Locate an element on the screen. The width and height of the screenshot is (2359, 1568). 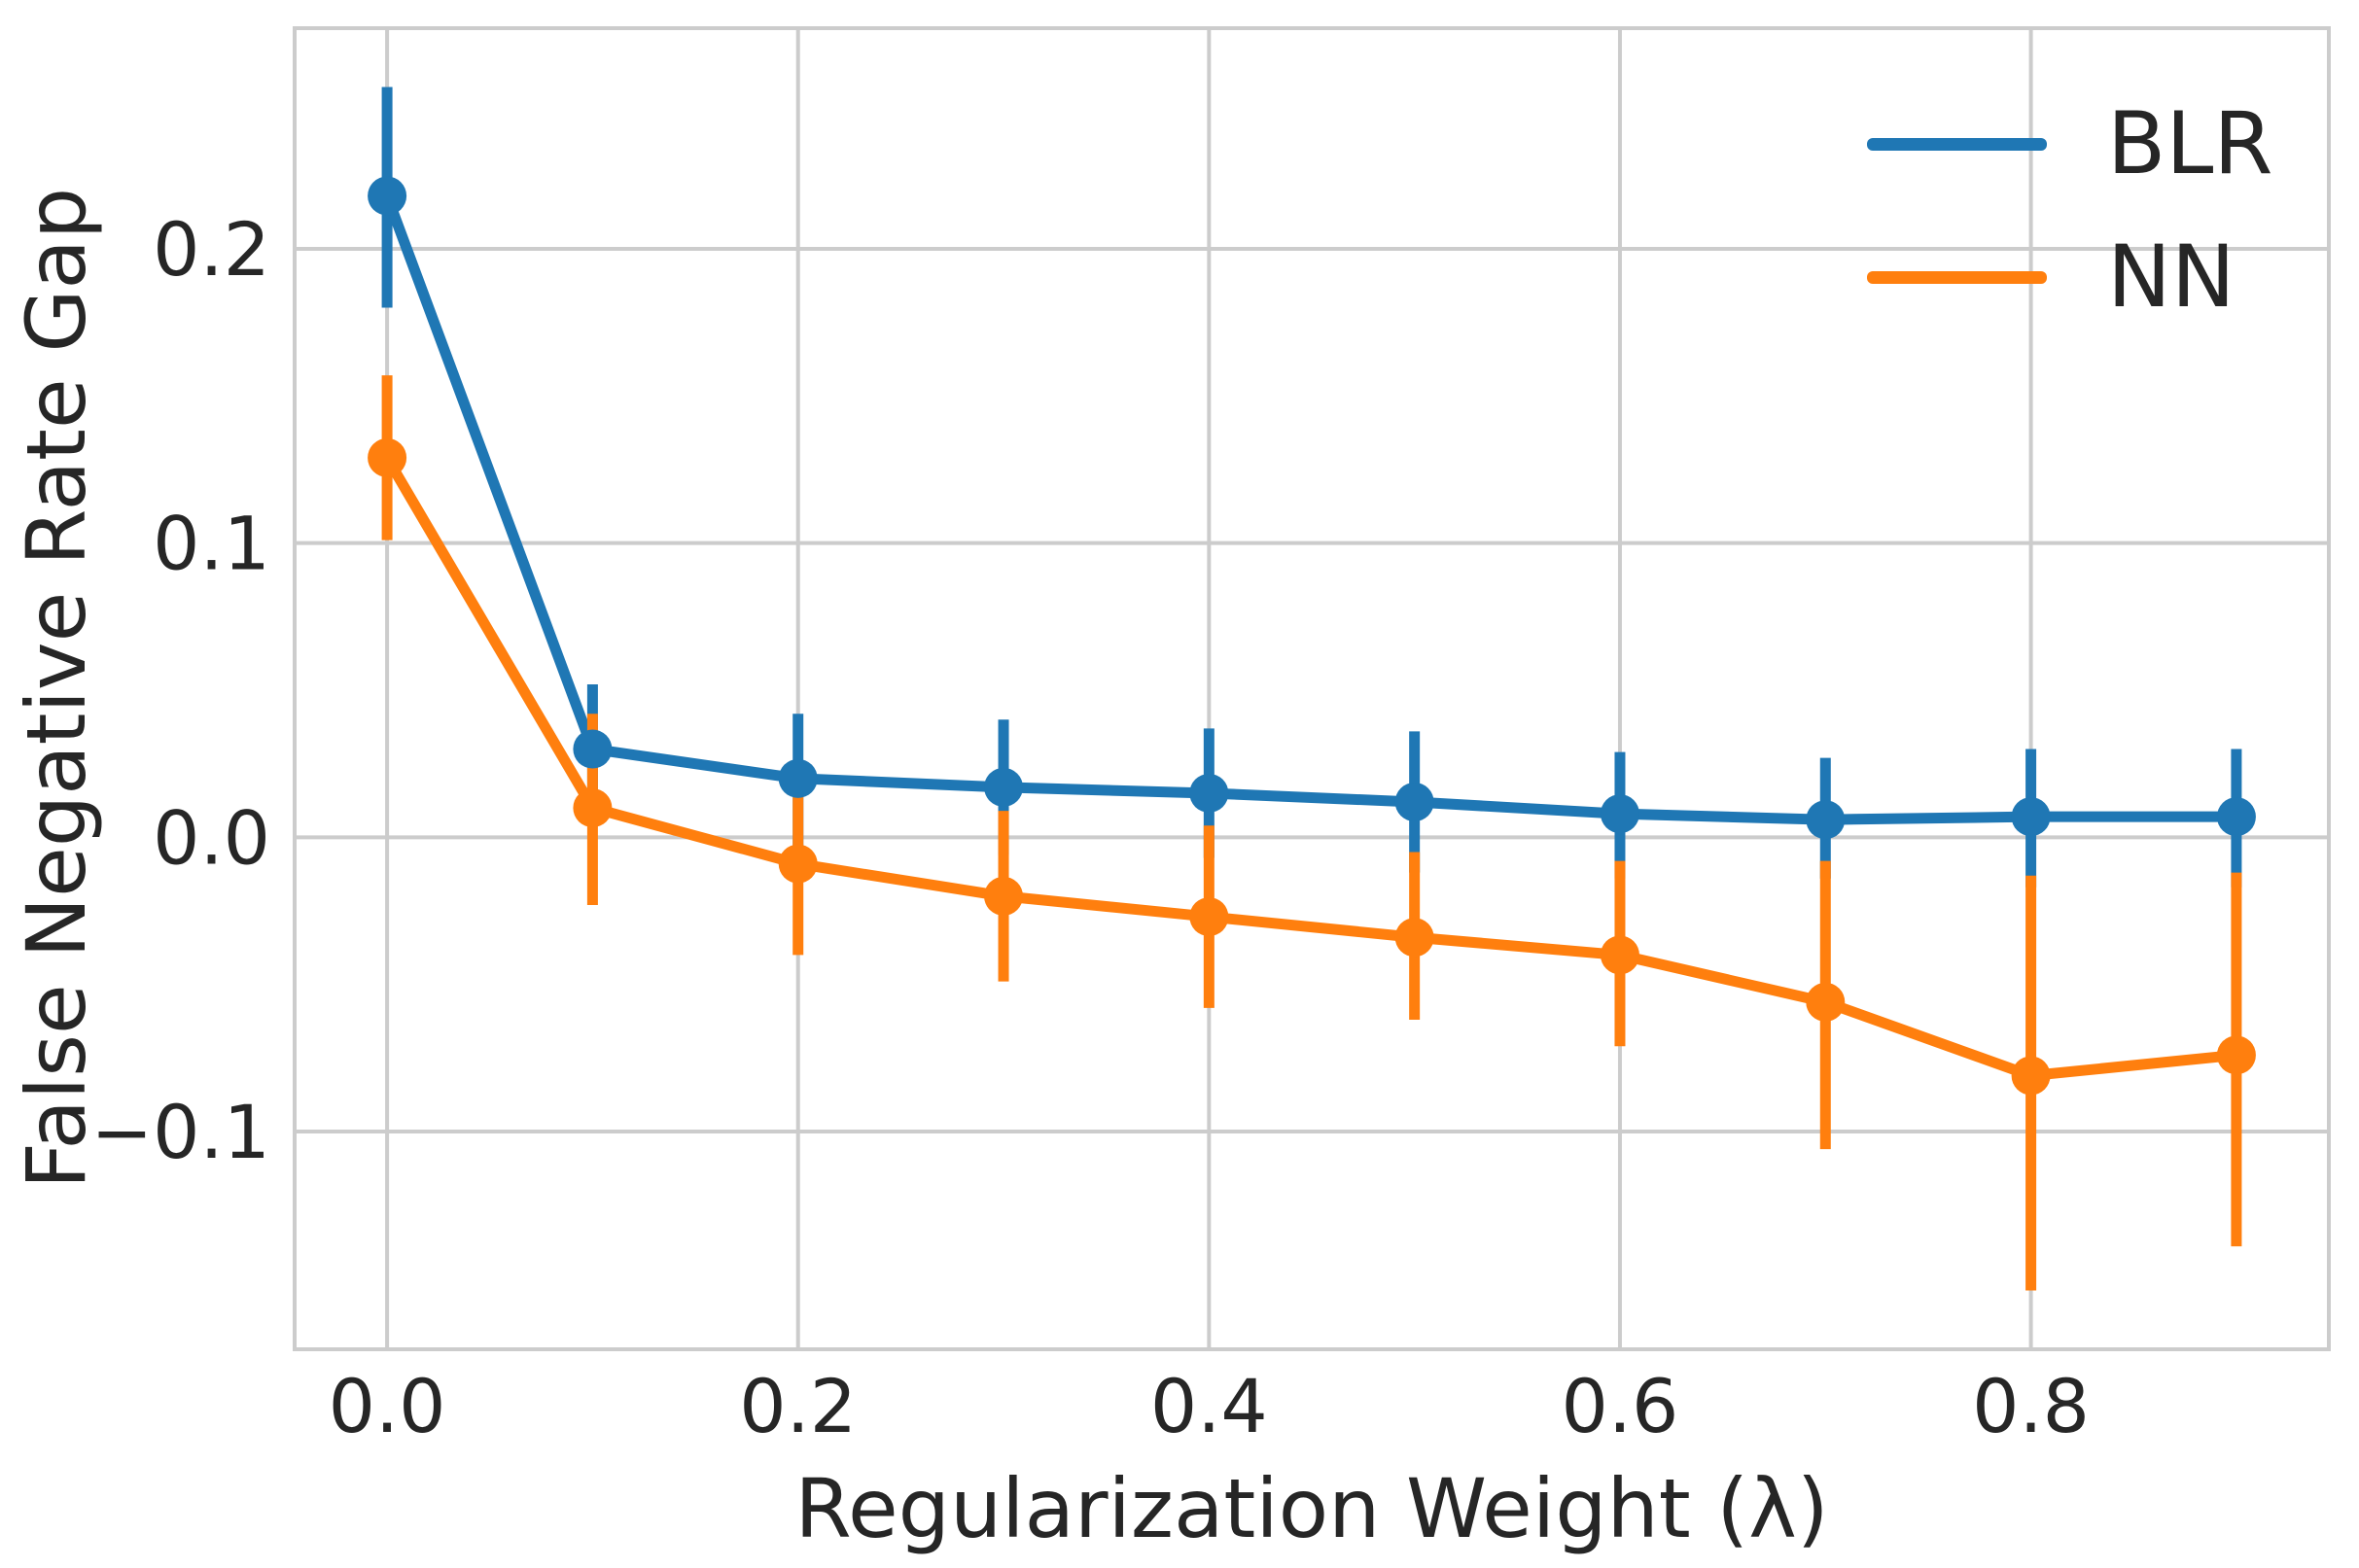
legend-item-nn: NN is located at coordinates (2070, 277).